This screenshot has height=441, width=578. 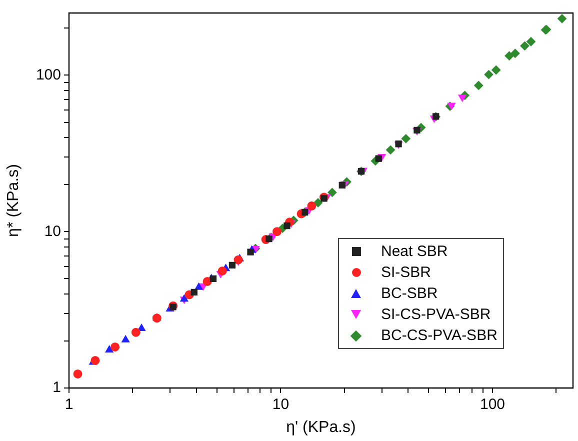 What do you see at coordinates (493, 405) in the screenshot?
I see `x-tick-label: 100` at bounding box center [493, 405].